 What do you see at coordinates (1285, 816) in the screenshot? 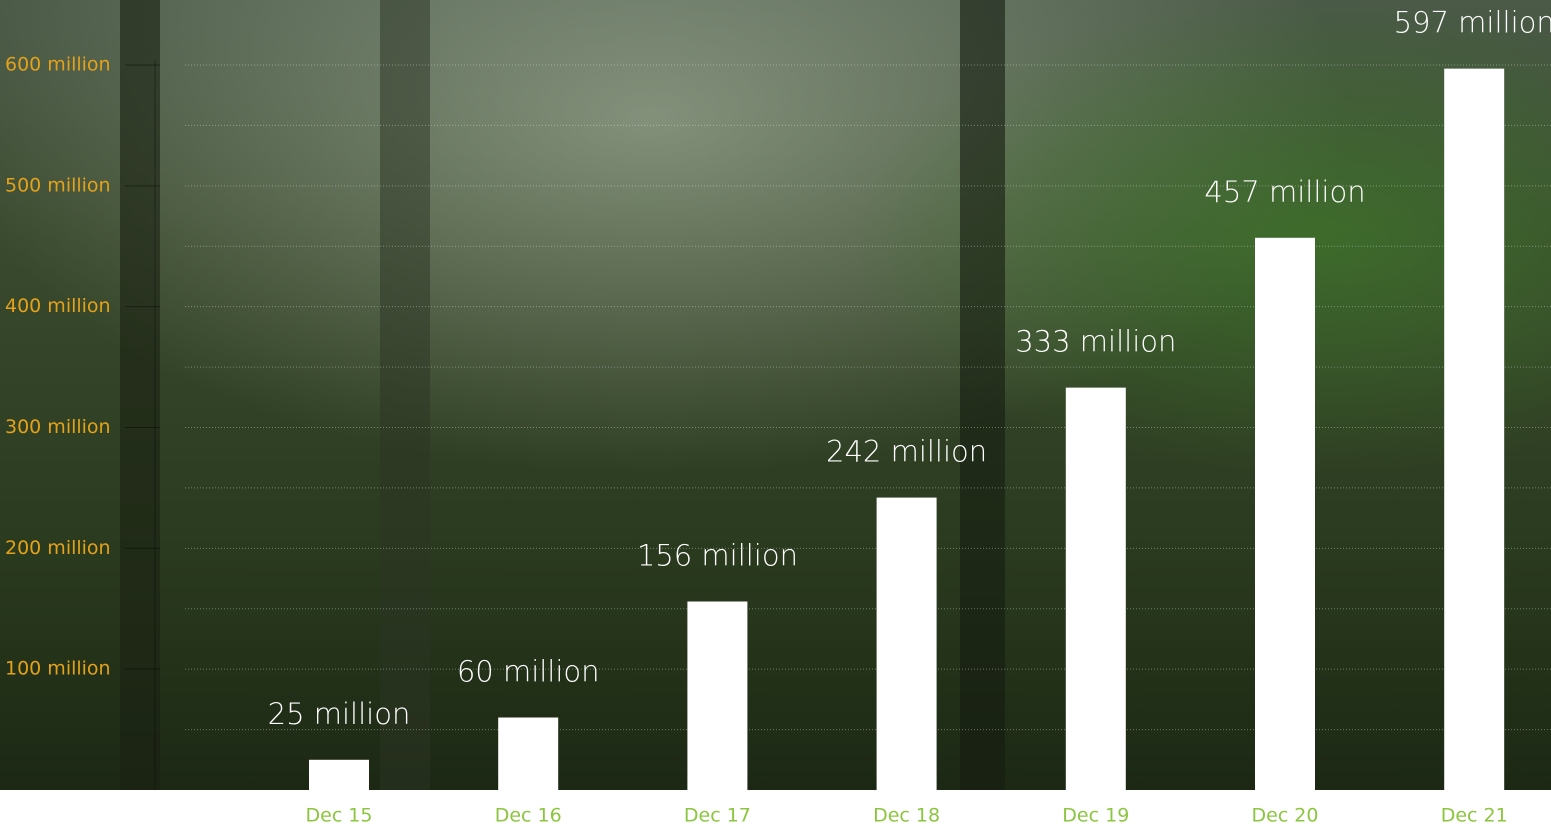
I see `x-tick-label: Dec 20` at bounding box center [1285, 816].